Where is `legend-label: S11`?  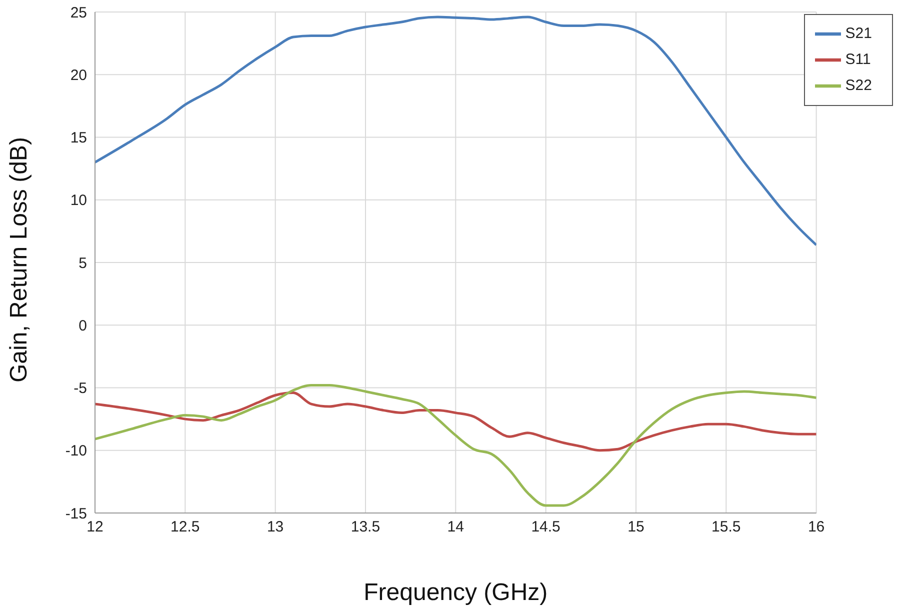 legend-label: S11 is located at coordinates (858, 59).